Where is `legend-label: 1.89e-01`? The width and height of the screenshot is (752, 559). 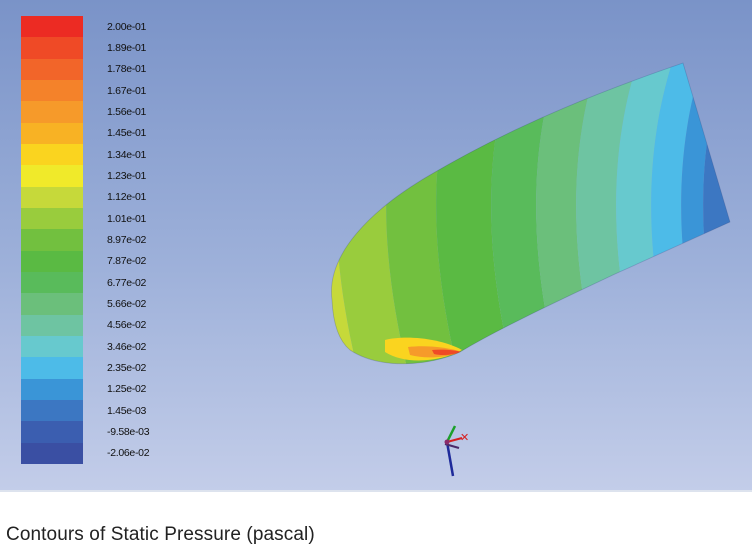 legend-label: 1.89e-01 is located at coordinates (127, 48).